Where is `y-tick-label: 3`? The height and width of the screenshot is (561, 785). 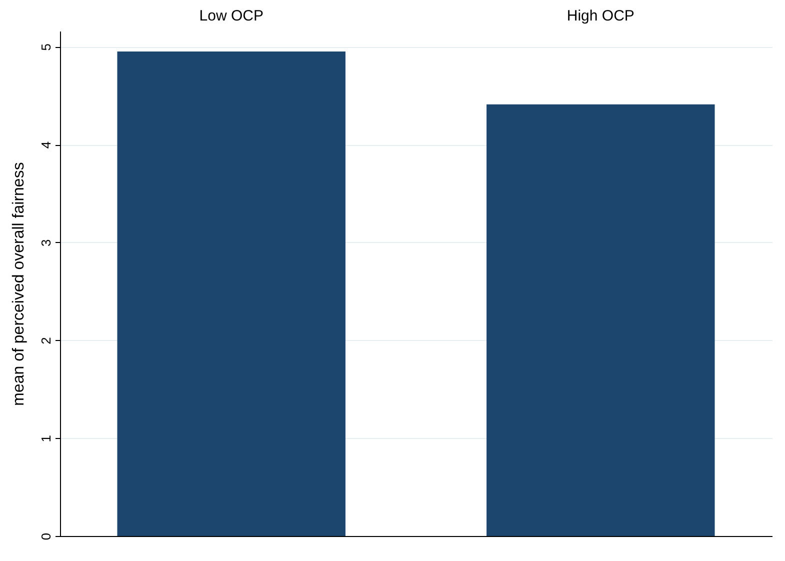 y-tick-label: 3 is located at coordinates (46, 243).